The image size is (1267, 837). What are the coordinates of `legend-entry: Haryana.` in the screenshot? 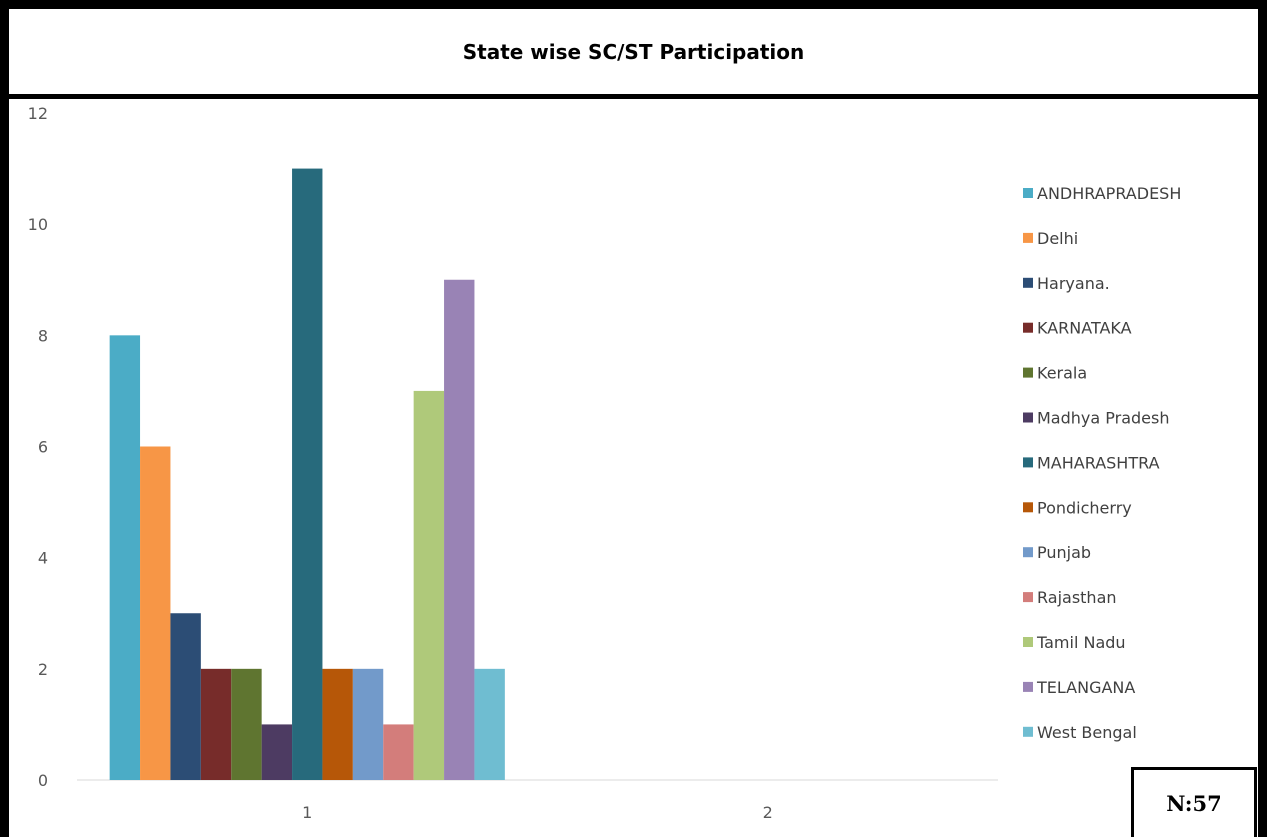 It's located at (1066, 283).